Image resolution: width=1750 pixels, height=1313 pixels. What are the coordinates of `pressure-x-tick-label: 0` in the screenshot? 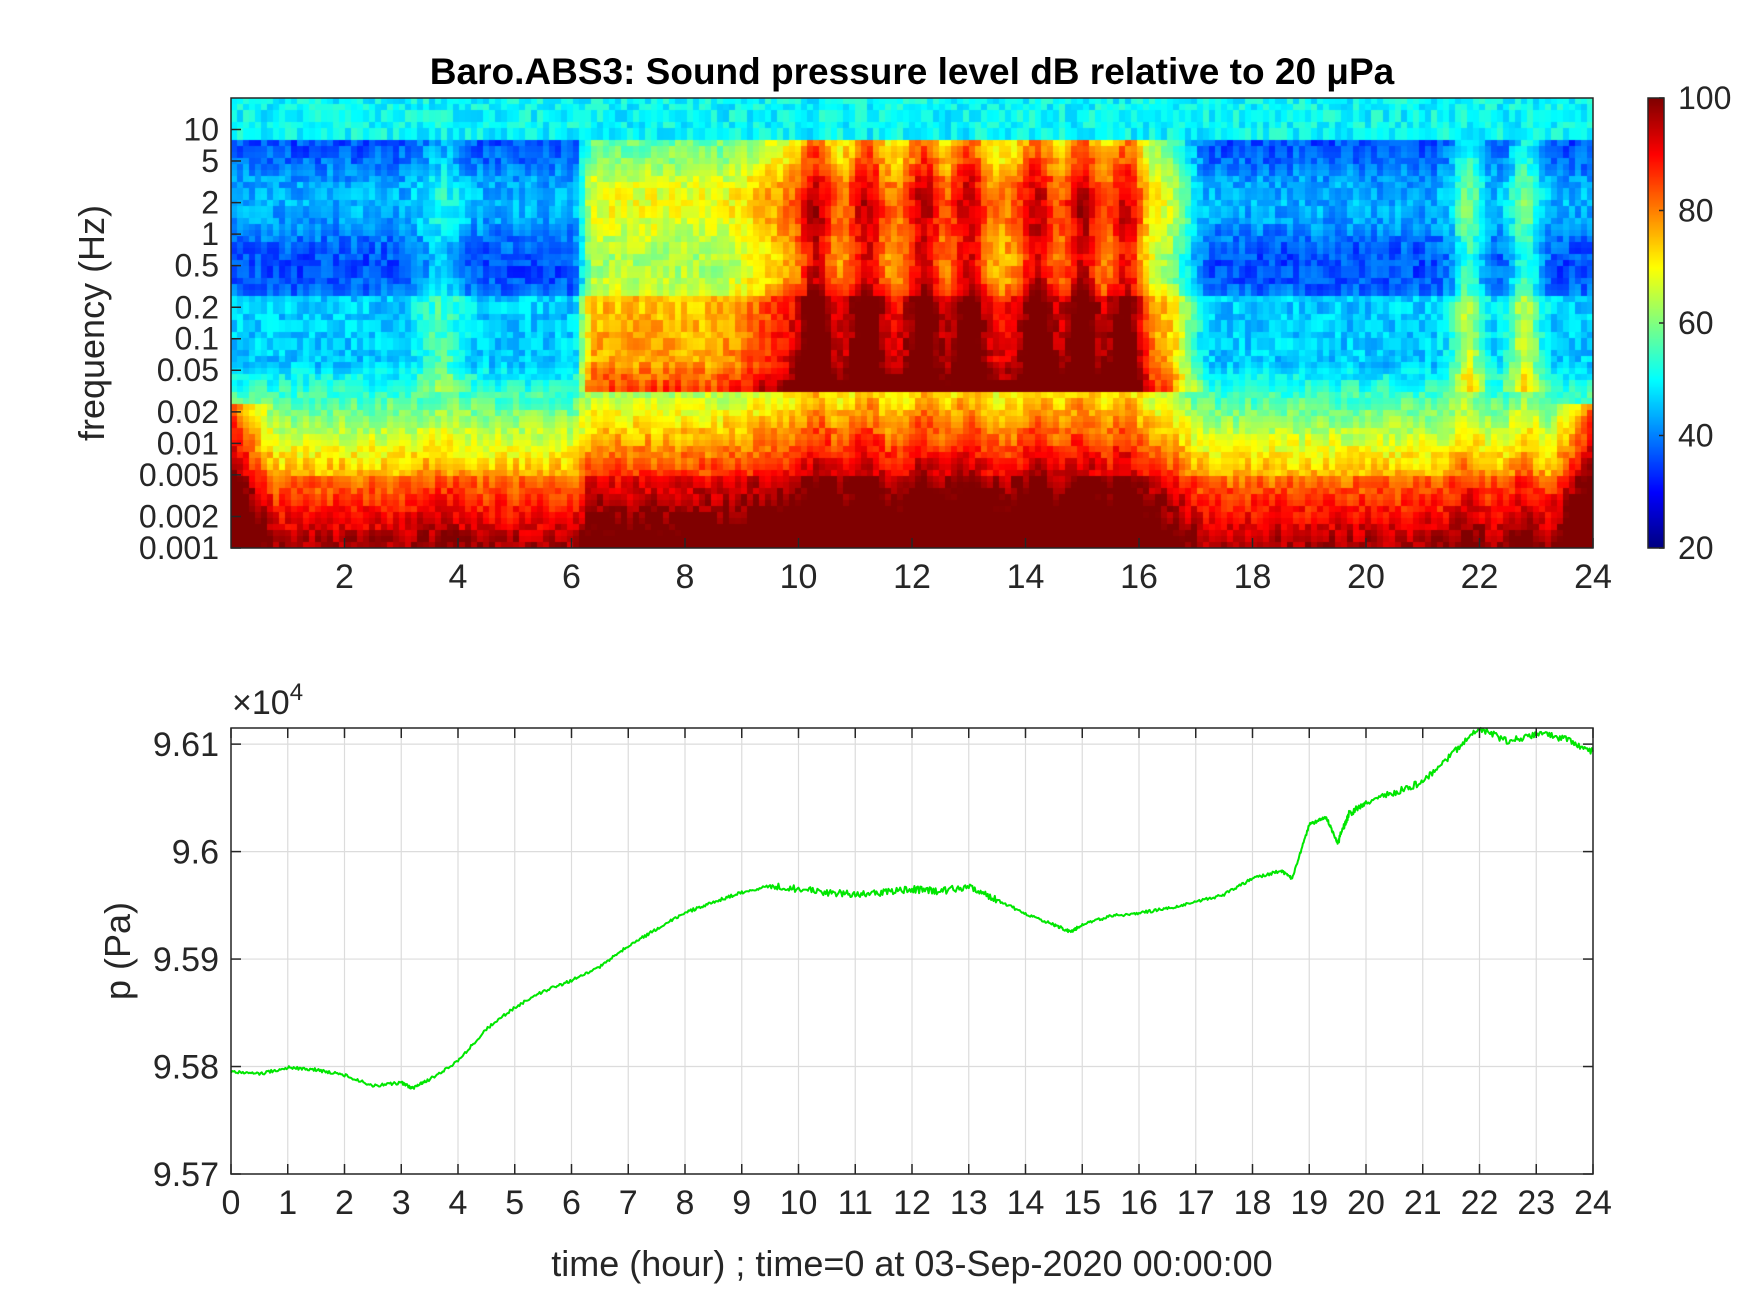 It's located at (231, 1203).